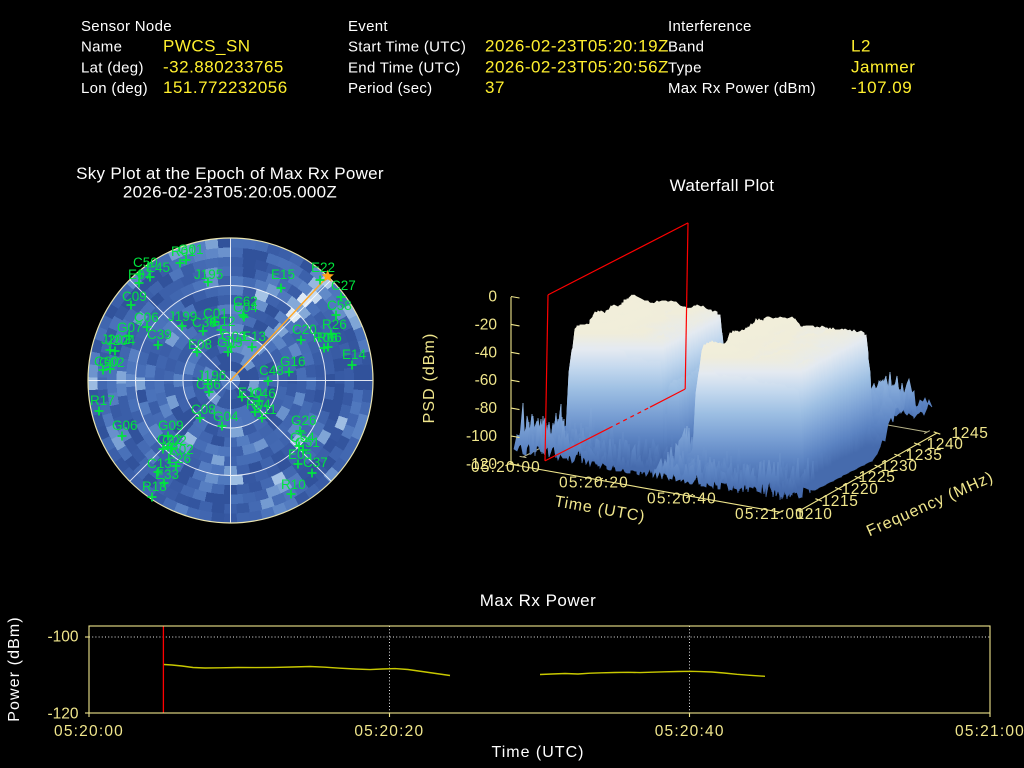 The width and height of the screenshot is (1024, 768). What do you see at coordinates (106, 361) in the screenshot?
I see `svg-text: C60` at bounding box center [106, 361].